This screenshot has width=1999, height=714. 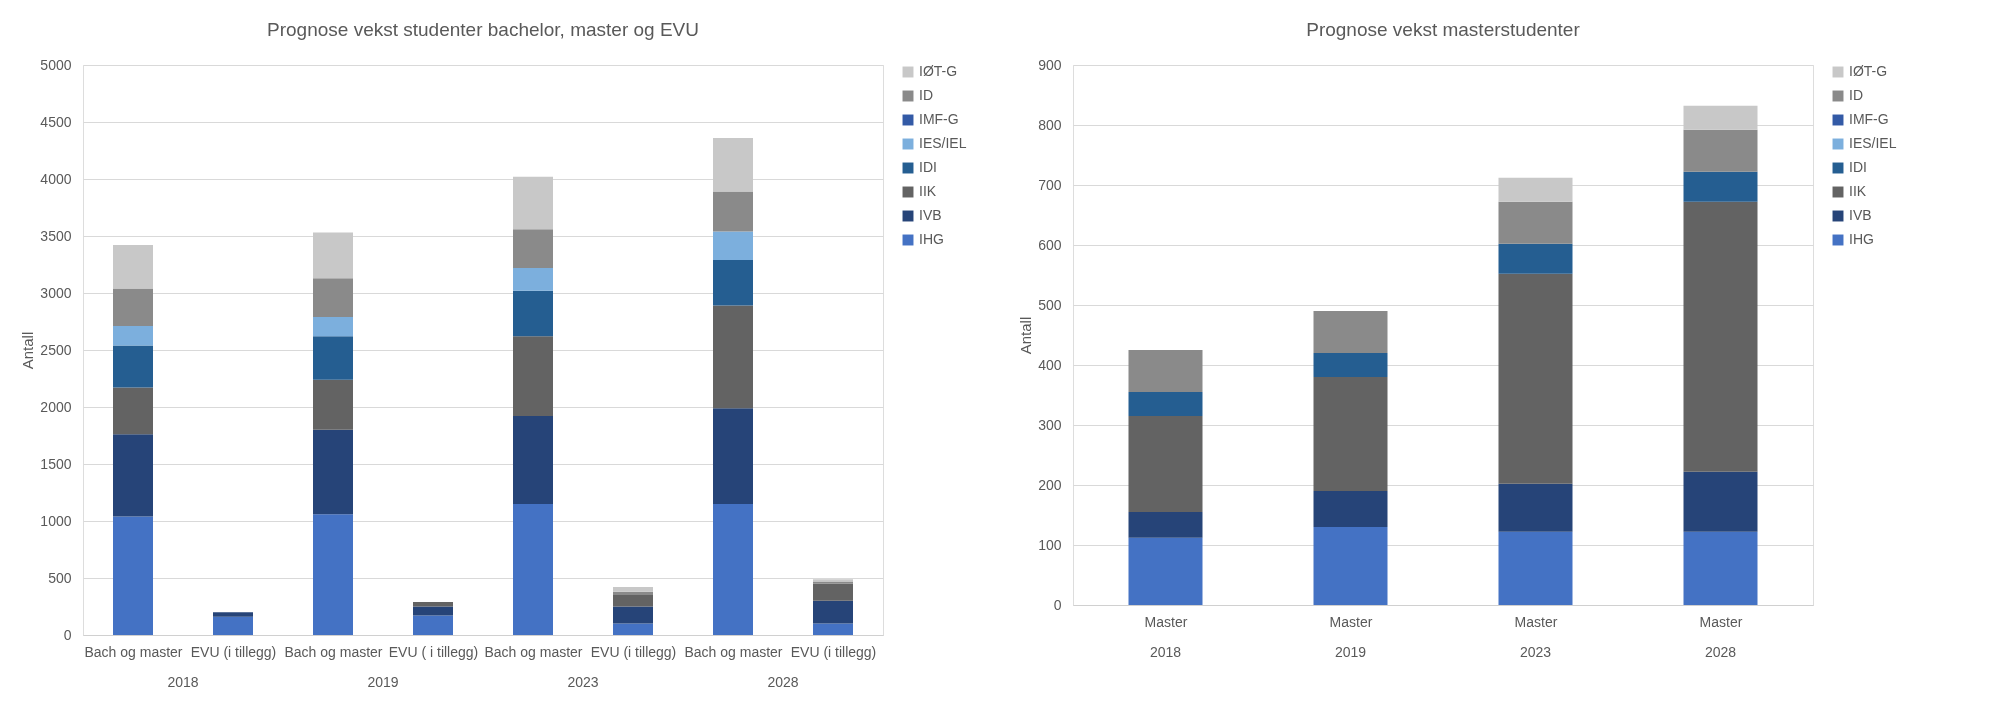 I want to click on y-tick-label: 1000, so click(x=56, y=520).